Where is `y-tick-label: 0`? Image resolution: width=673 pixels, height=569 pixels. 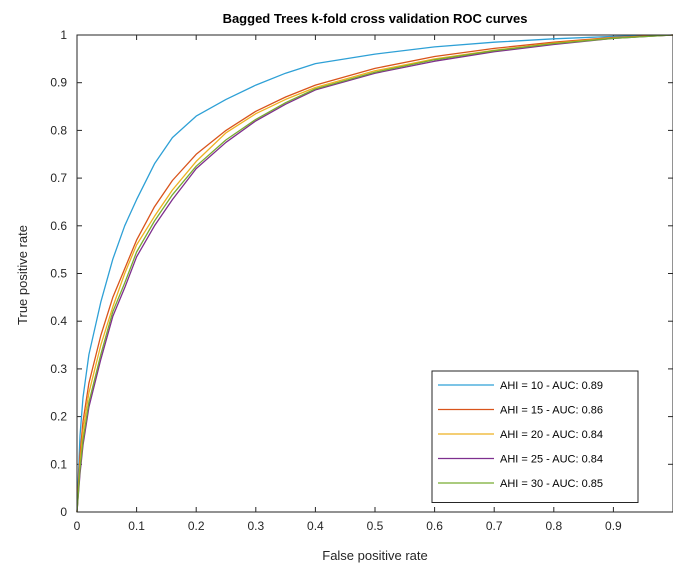
y-tick-label: 0 is located at coordinates (63, 512).